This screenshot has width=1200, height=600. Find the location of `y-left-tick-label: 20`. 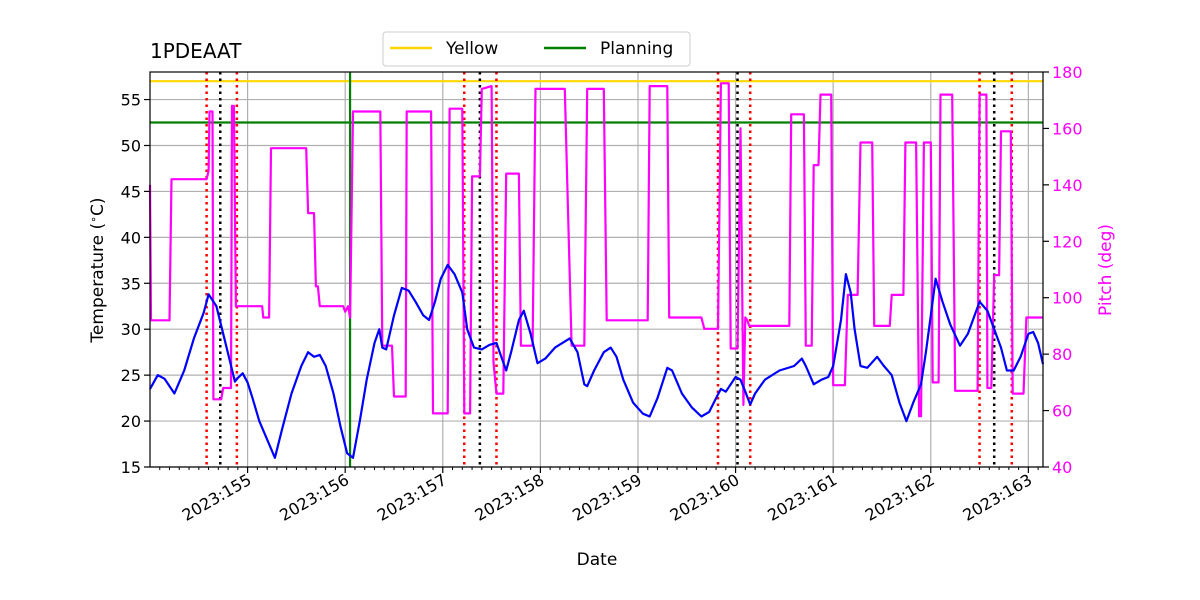

y-left-tick-label: 20 is located at coordinates (131, 421).